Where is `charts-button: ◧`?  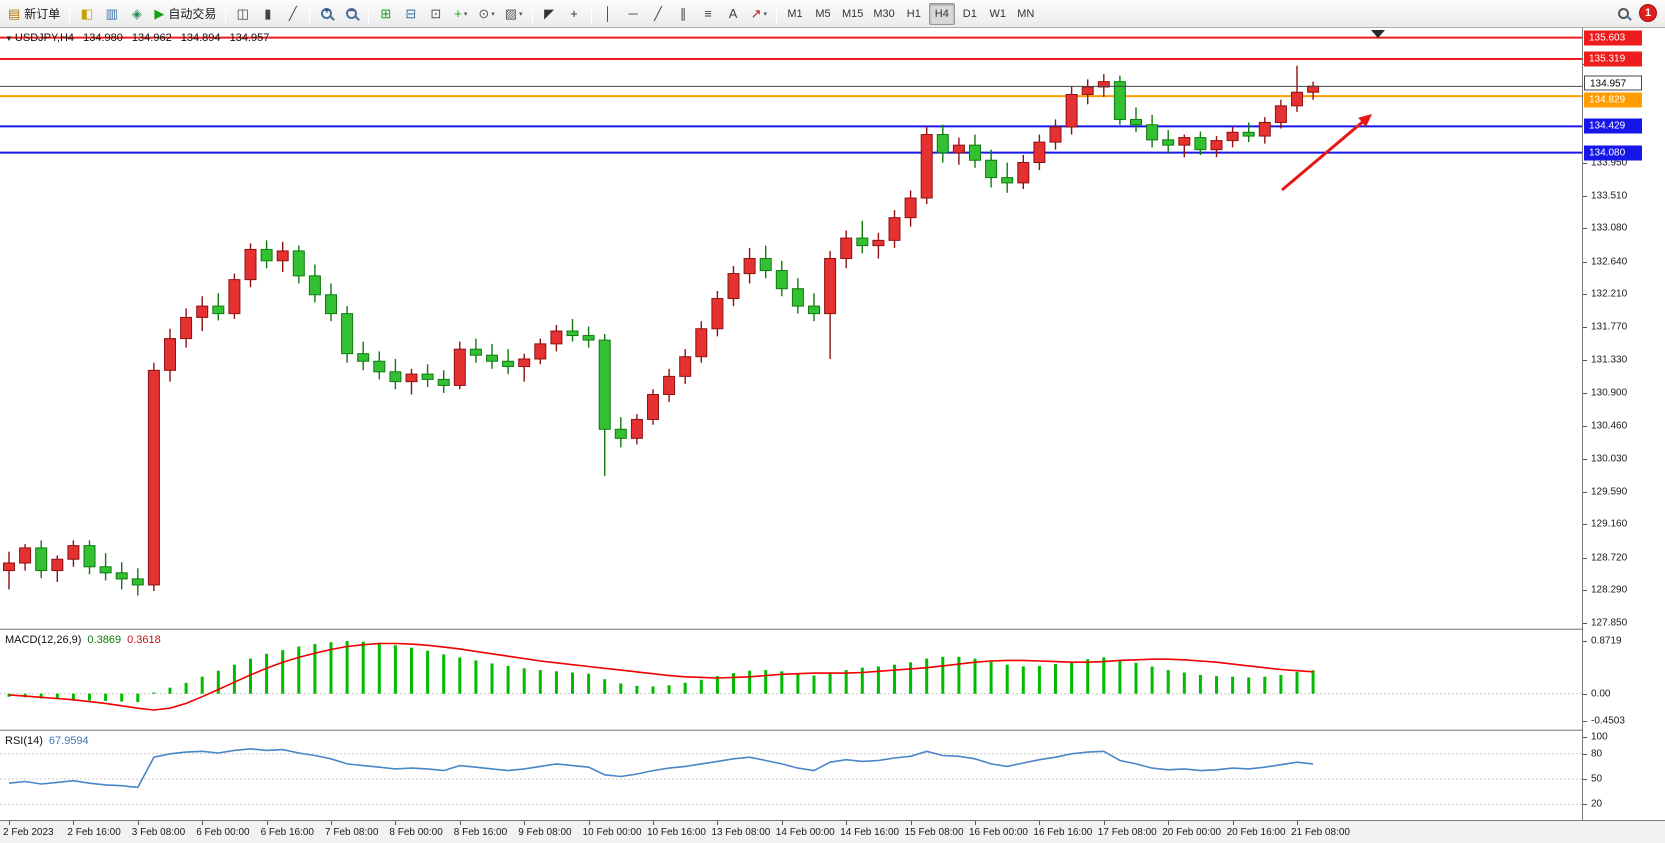 charts-button: ◧ is located at coordinates (86, 14).